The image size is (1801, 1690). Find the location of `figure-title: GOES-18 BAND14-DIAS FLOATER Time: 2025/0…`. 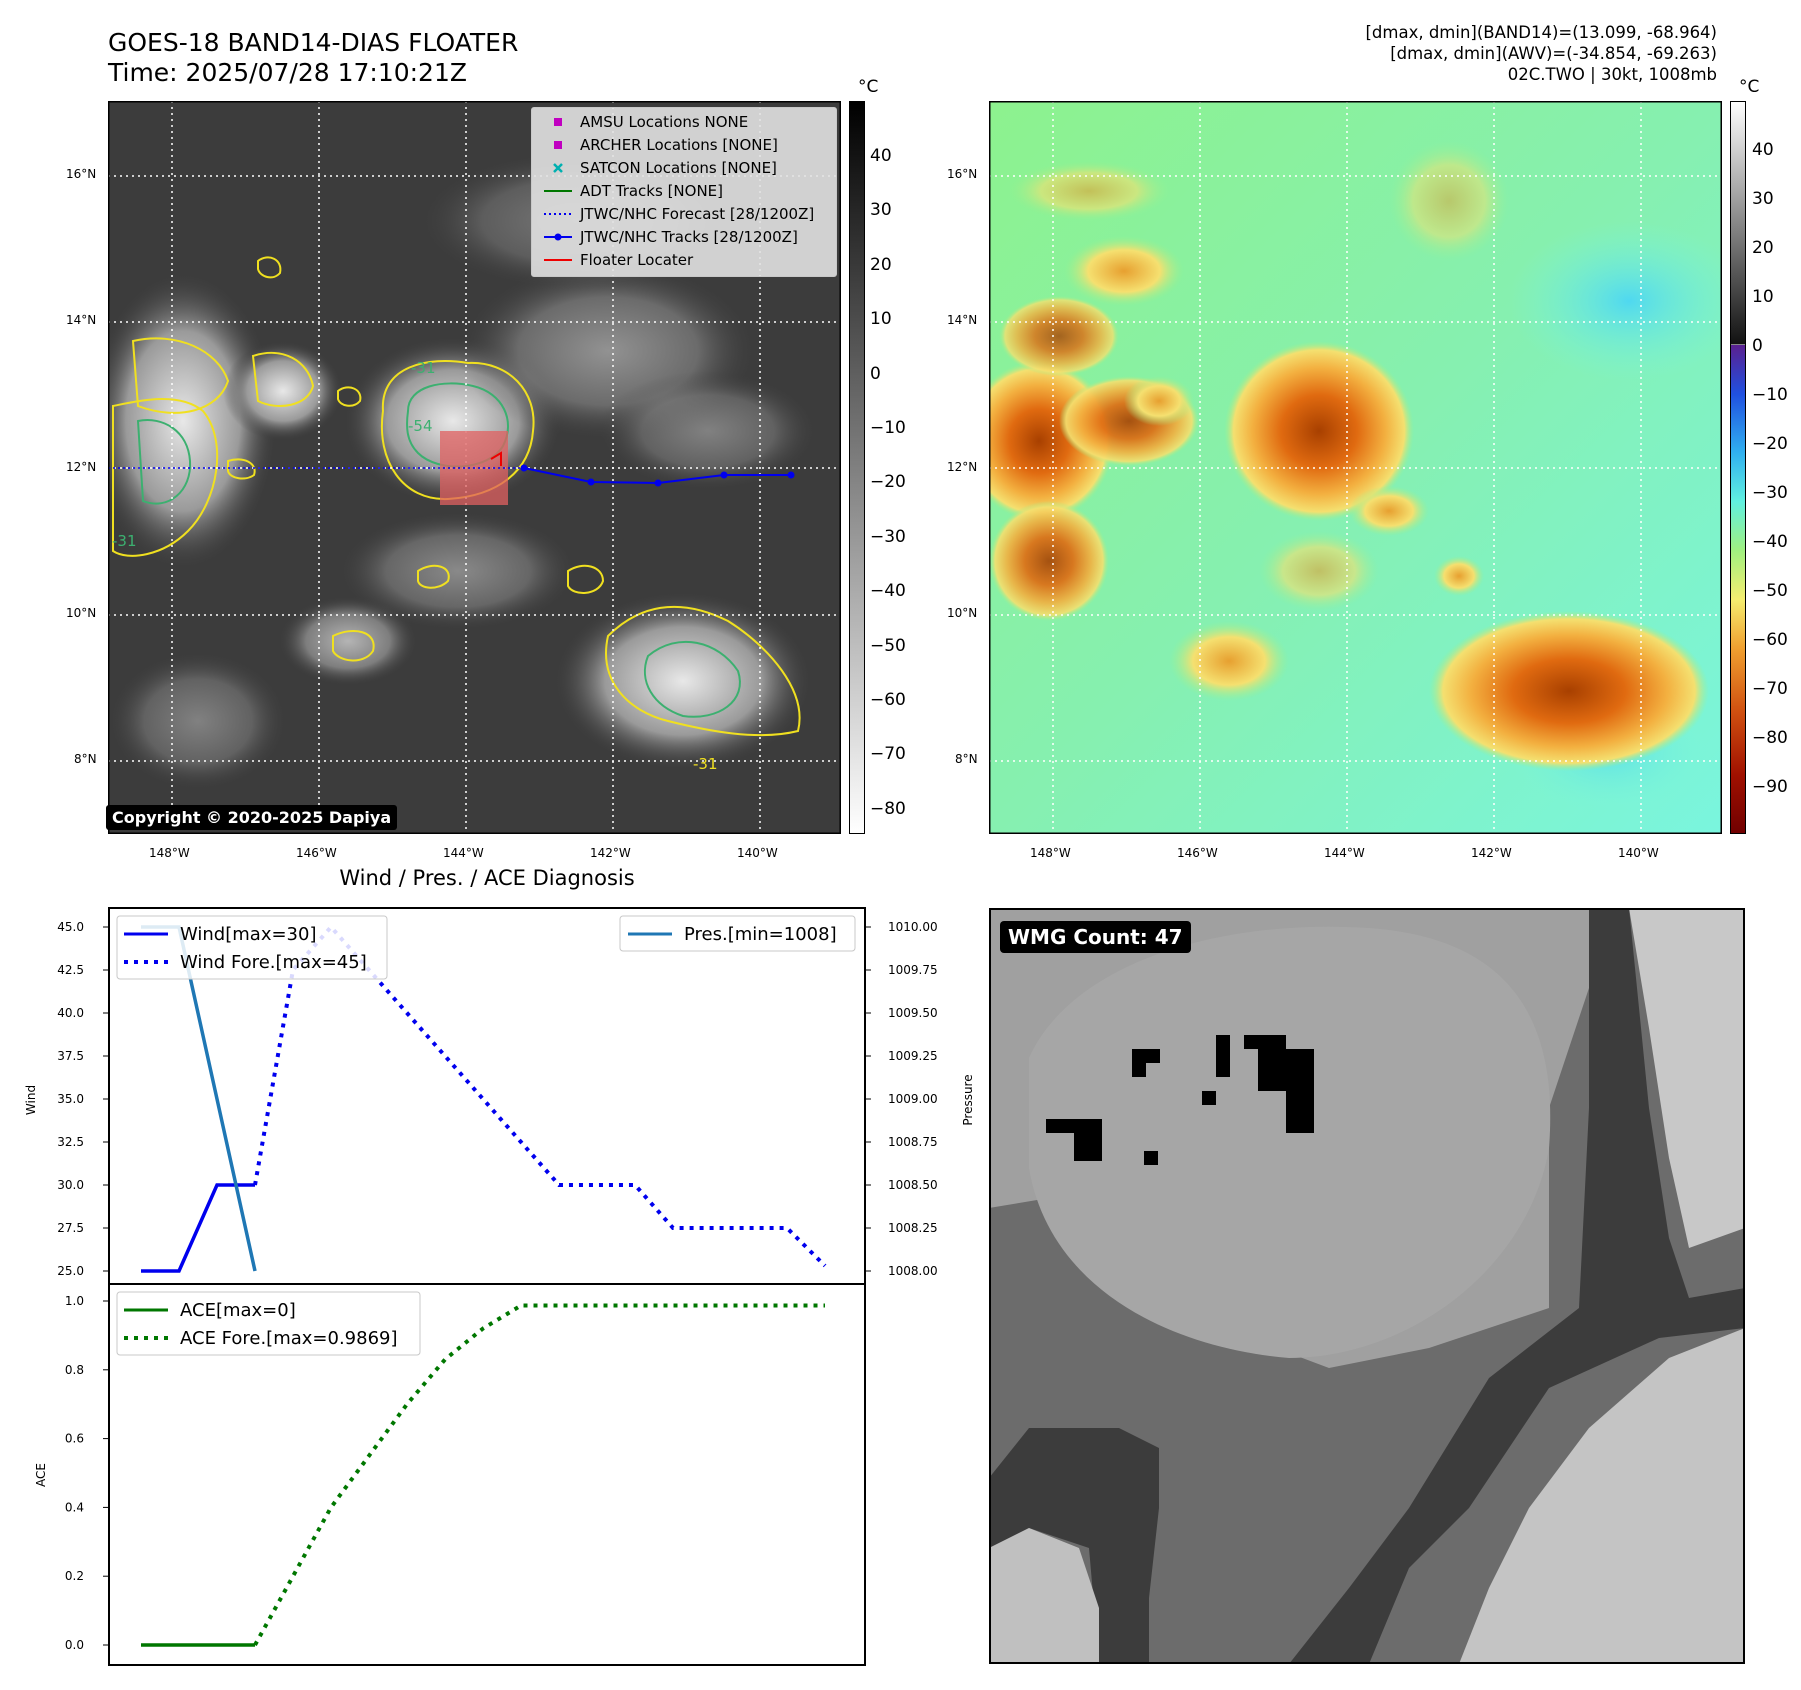

figure-title: GOES-18 BAND14-DIAS FLOATER Time: 2025/0… is located at coordinates (313, 58).